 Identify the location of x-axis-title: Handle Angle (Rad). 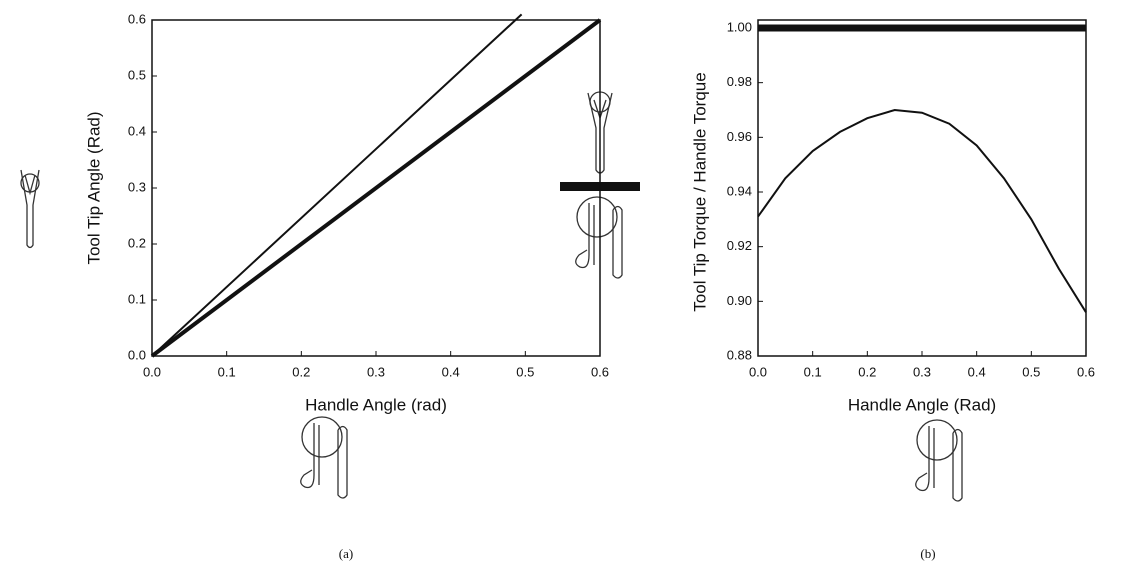
(922, 404).